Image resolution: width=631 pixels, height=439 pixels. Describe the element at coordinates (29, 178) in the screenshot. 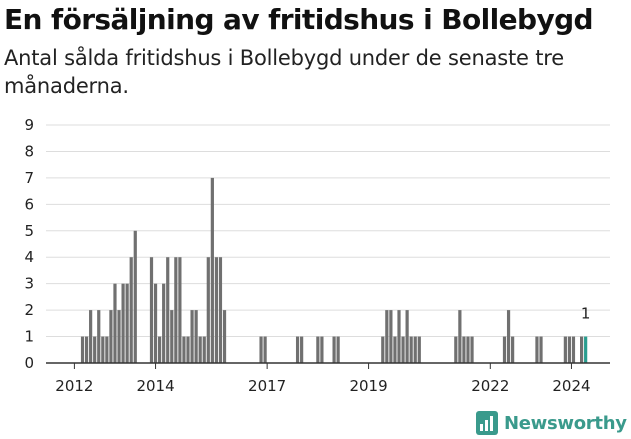

I see `y-tick-label: 7` at that location.